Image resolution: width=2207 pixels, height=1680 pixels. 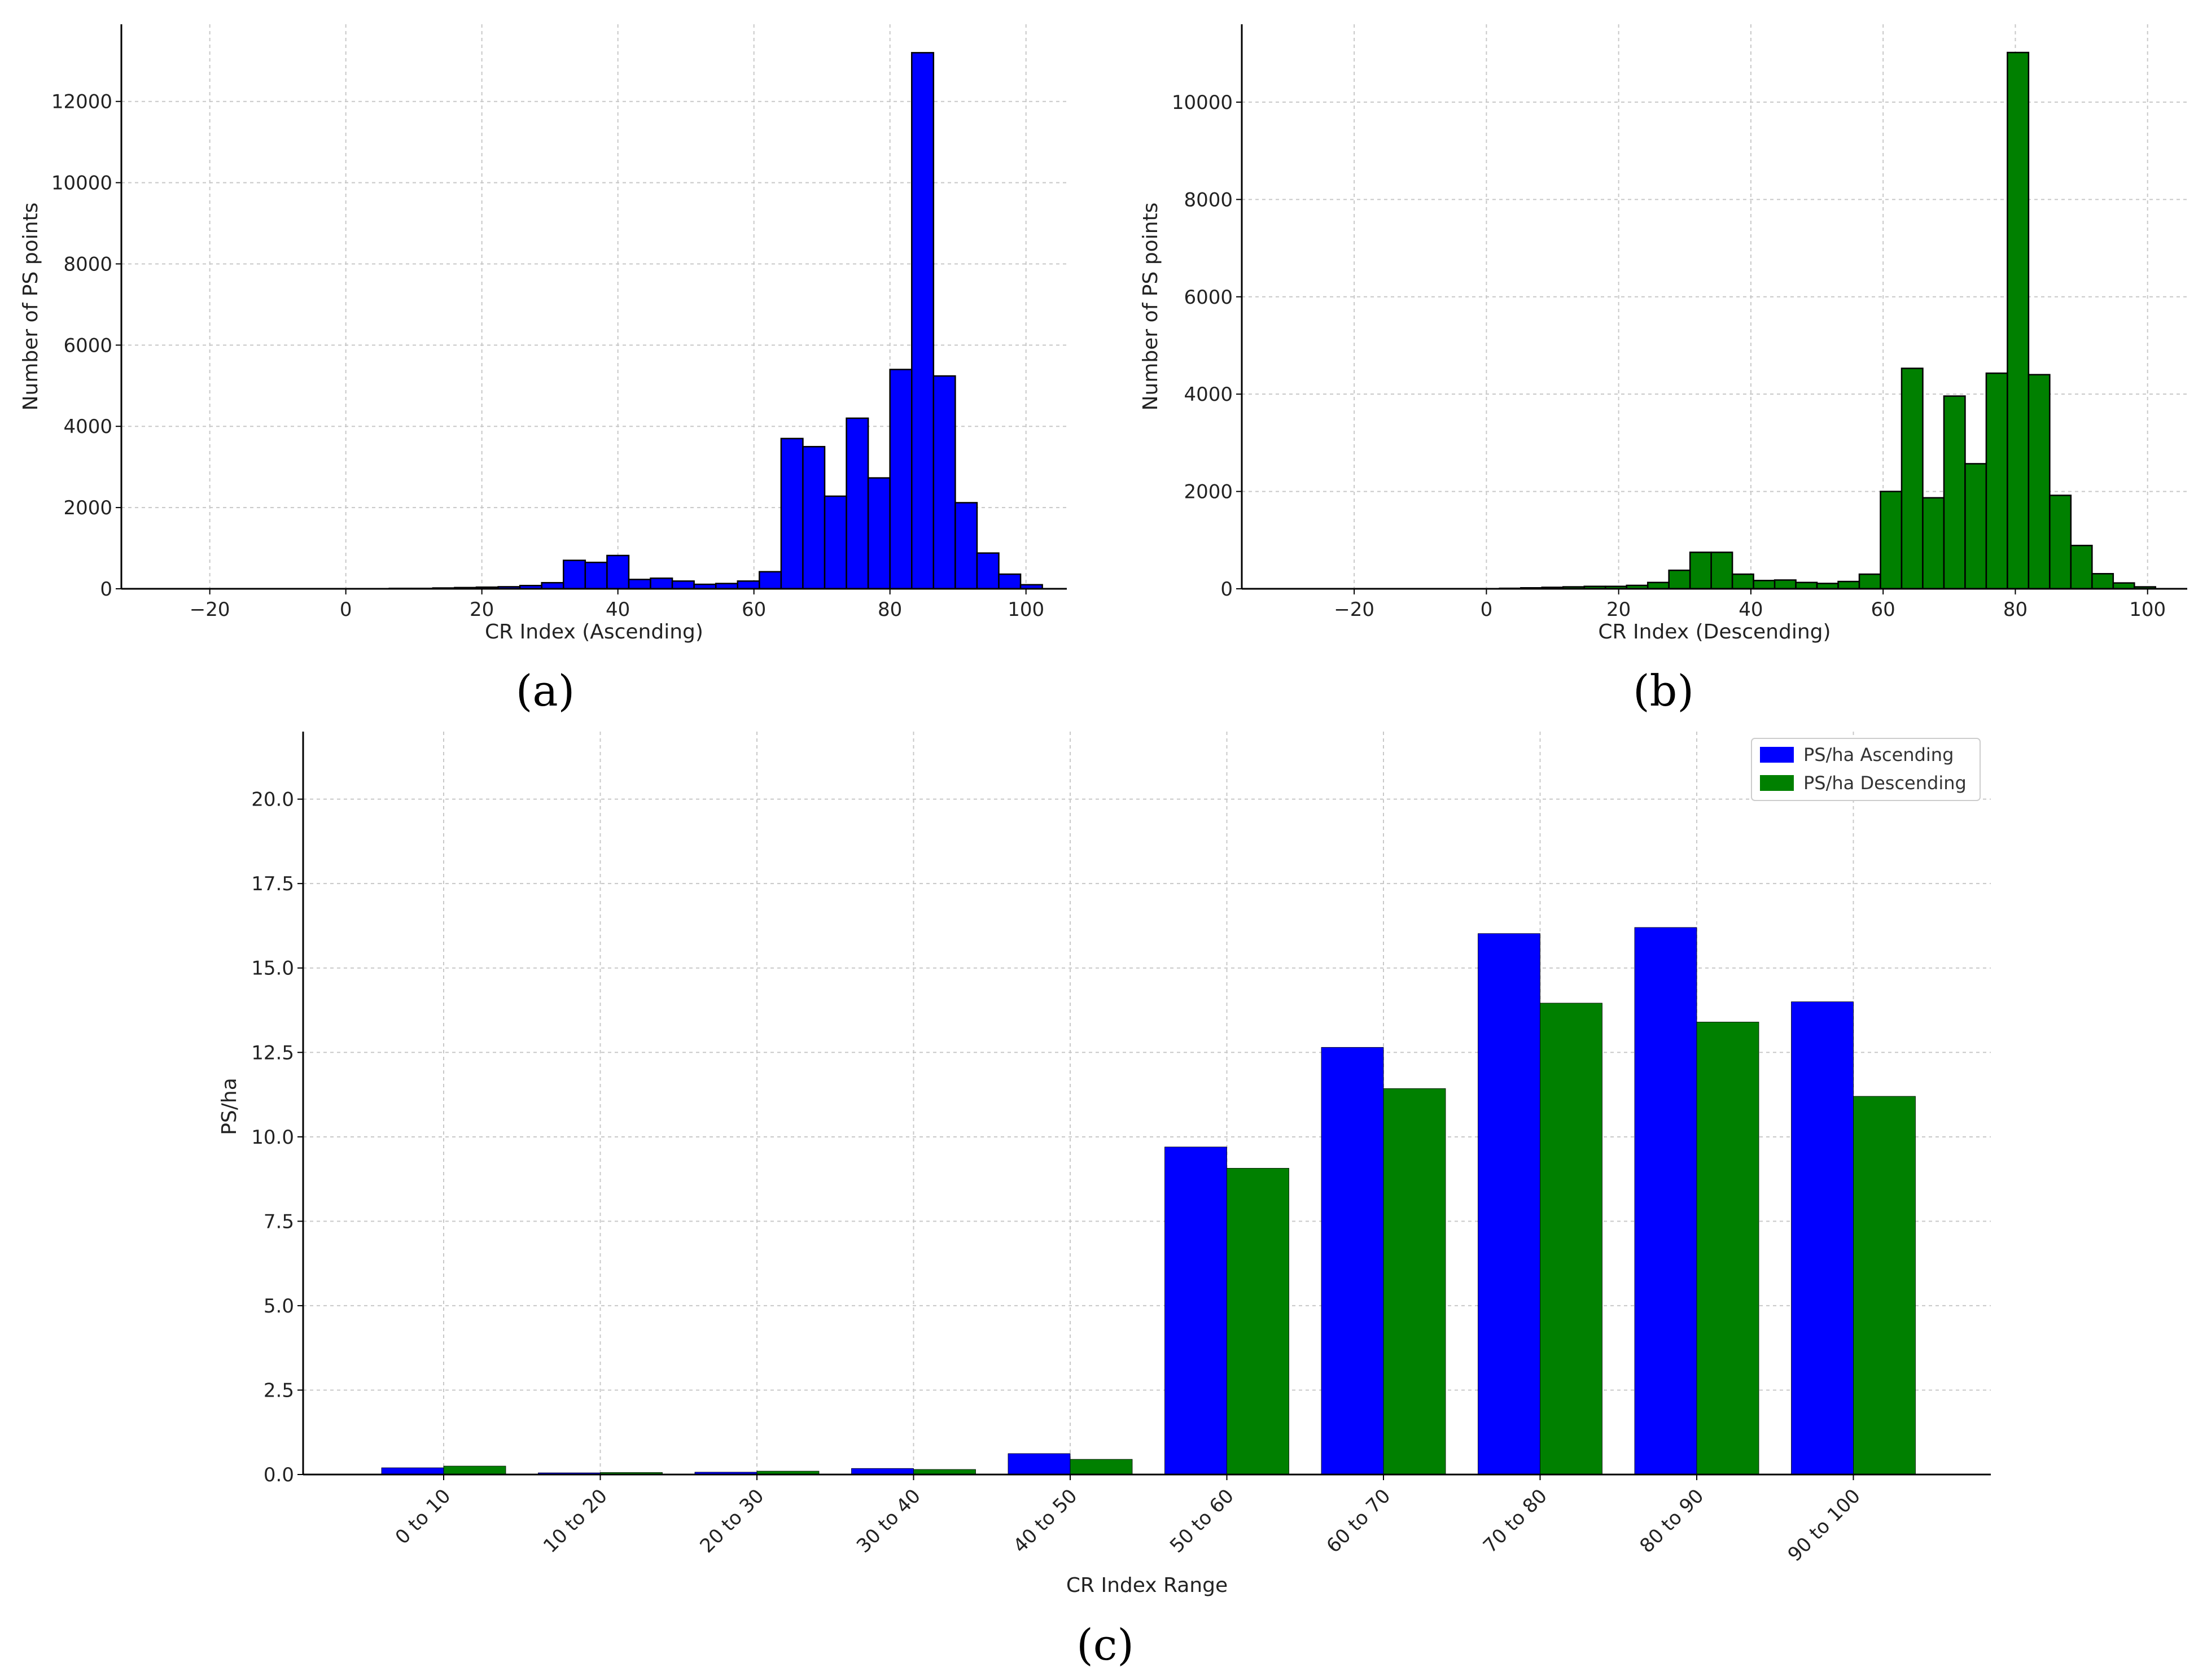 What do you see at coordinates (1202, 1521) in the screenshot?
I see `chart-c-x-tick-label: 50 to 60` at bounding box center [1202, 1521].